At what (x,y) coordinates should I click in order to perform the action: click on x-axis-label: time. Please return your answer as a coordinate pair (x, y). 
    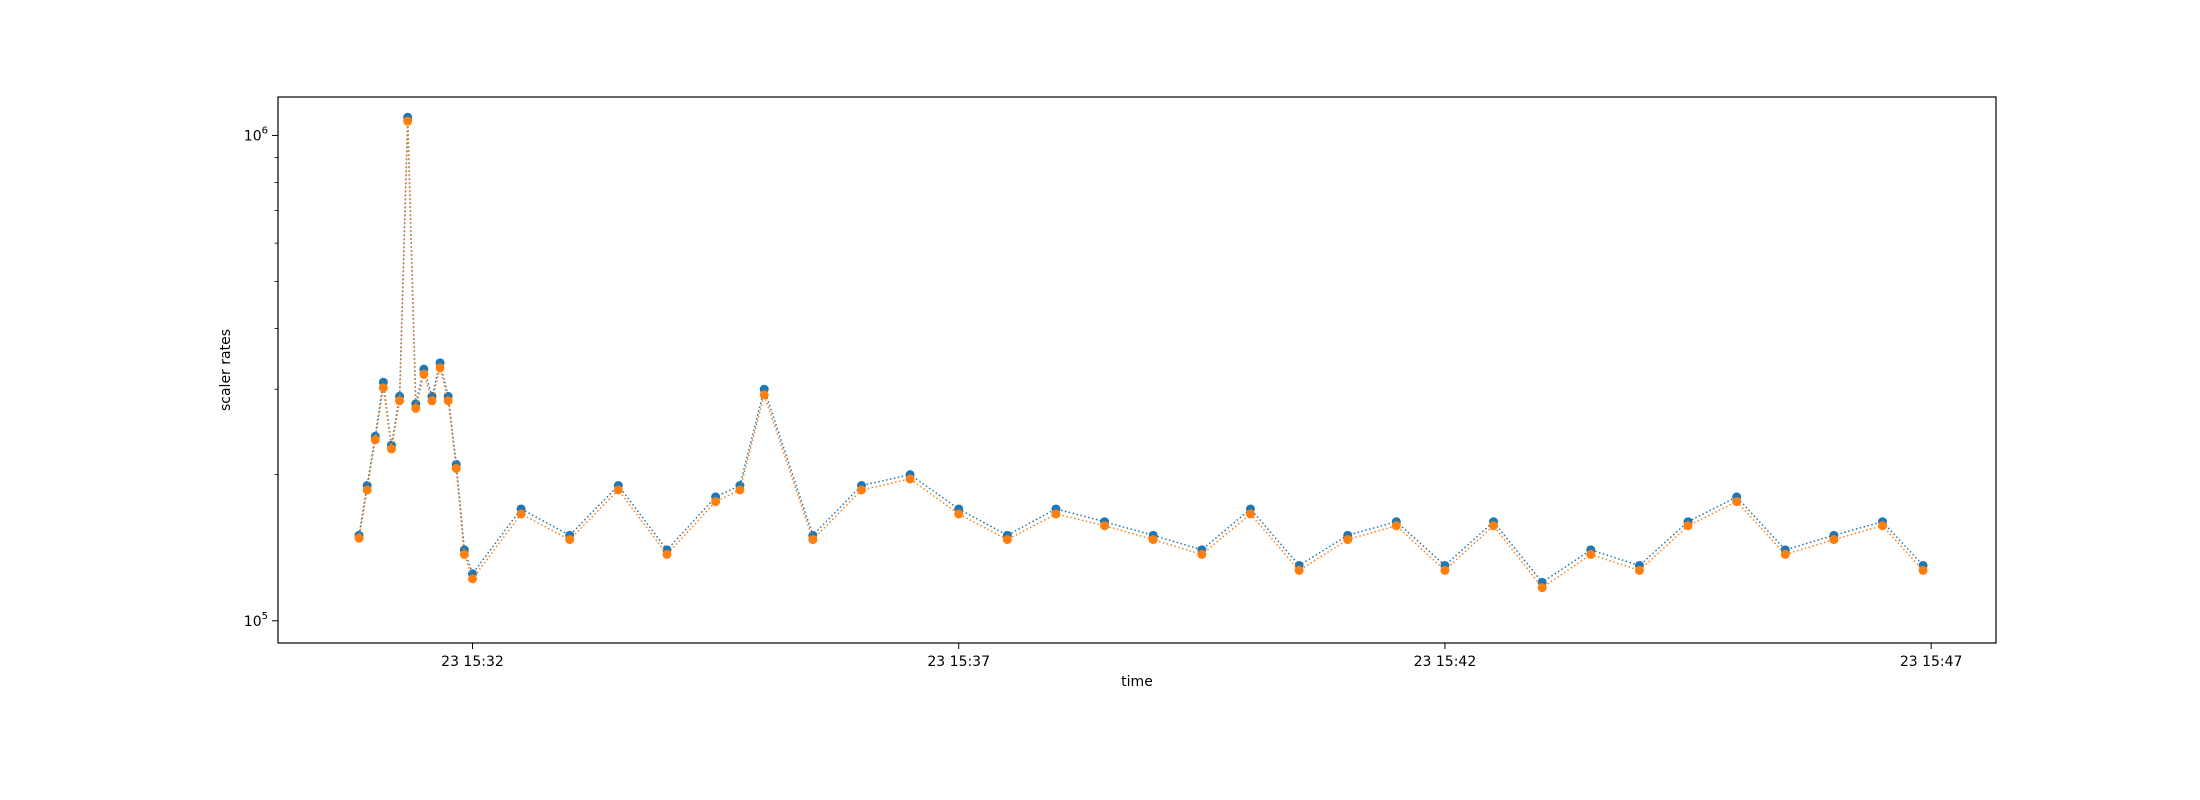
    Looking at the image, I should click on (1137, 682).